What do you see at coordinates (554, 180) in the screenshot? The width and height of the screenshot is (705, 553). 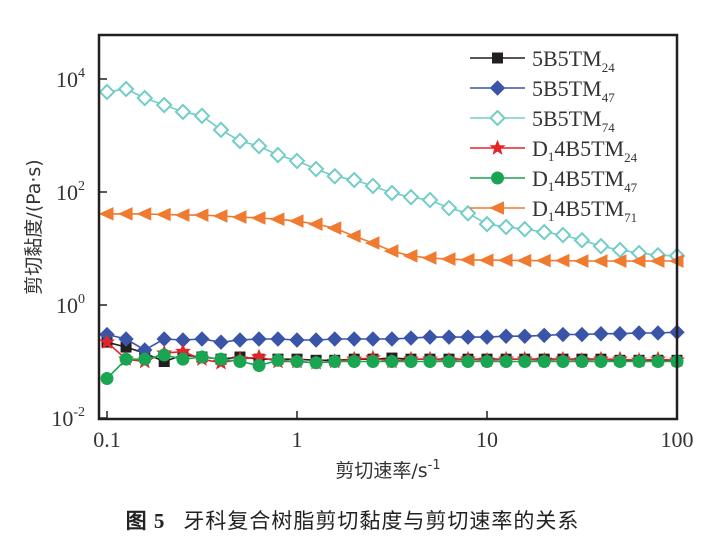 I see `legend-item: D14B5TM47` at bounding box center [554, 180].